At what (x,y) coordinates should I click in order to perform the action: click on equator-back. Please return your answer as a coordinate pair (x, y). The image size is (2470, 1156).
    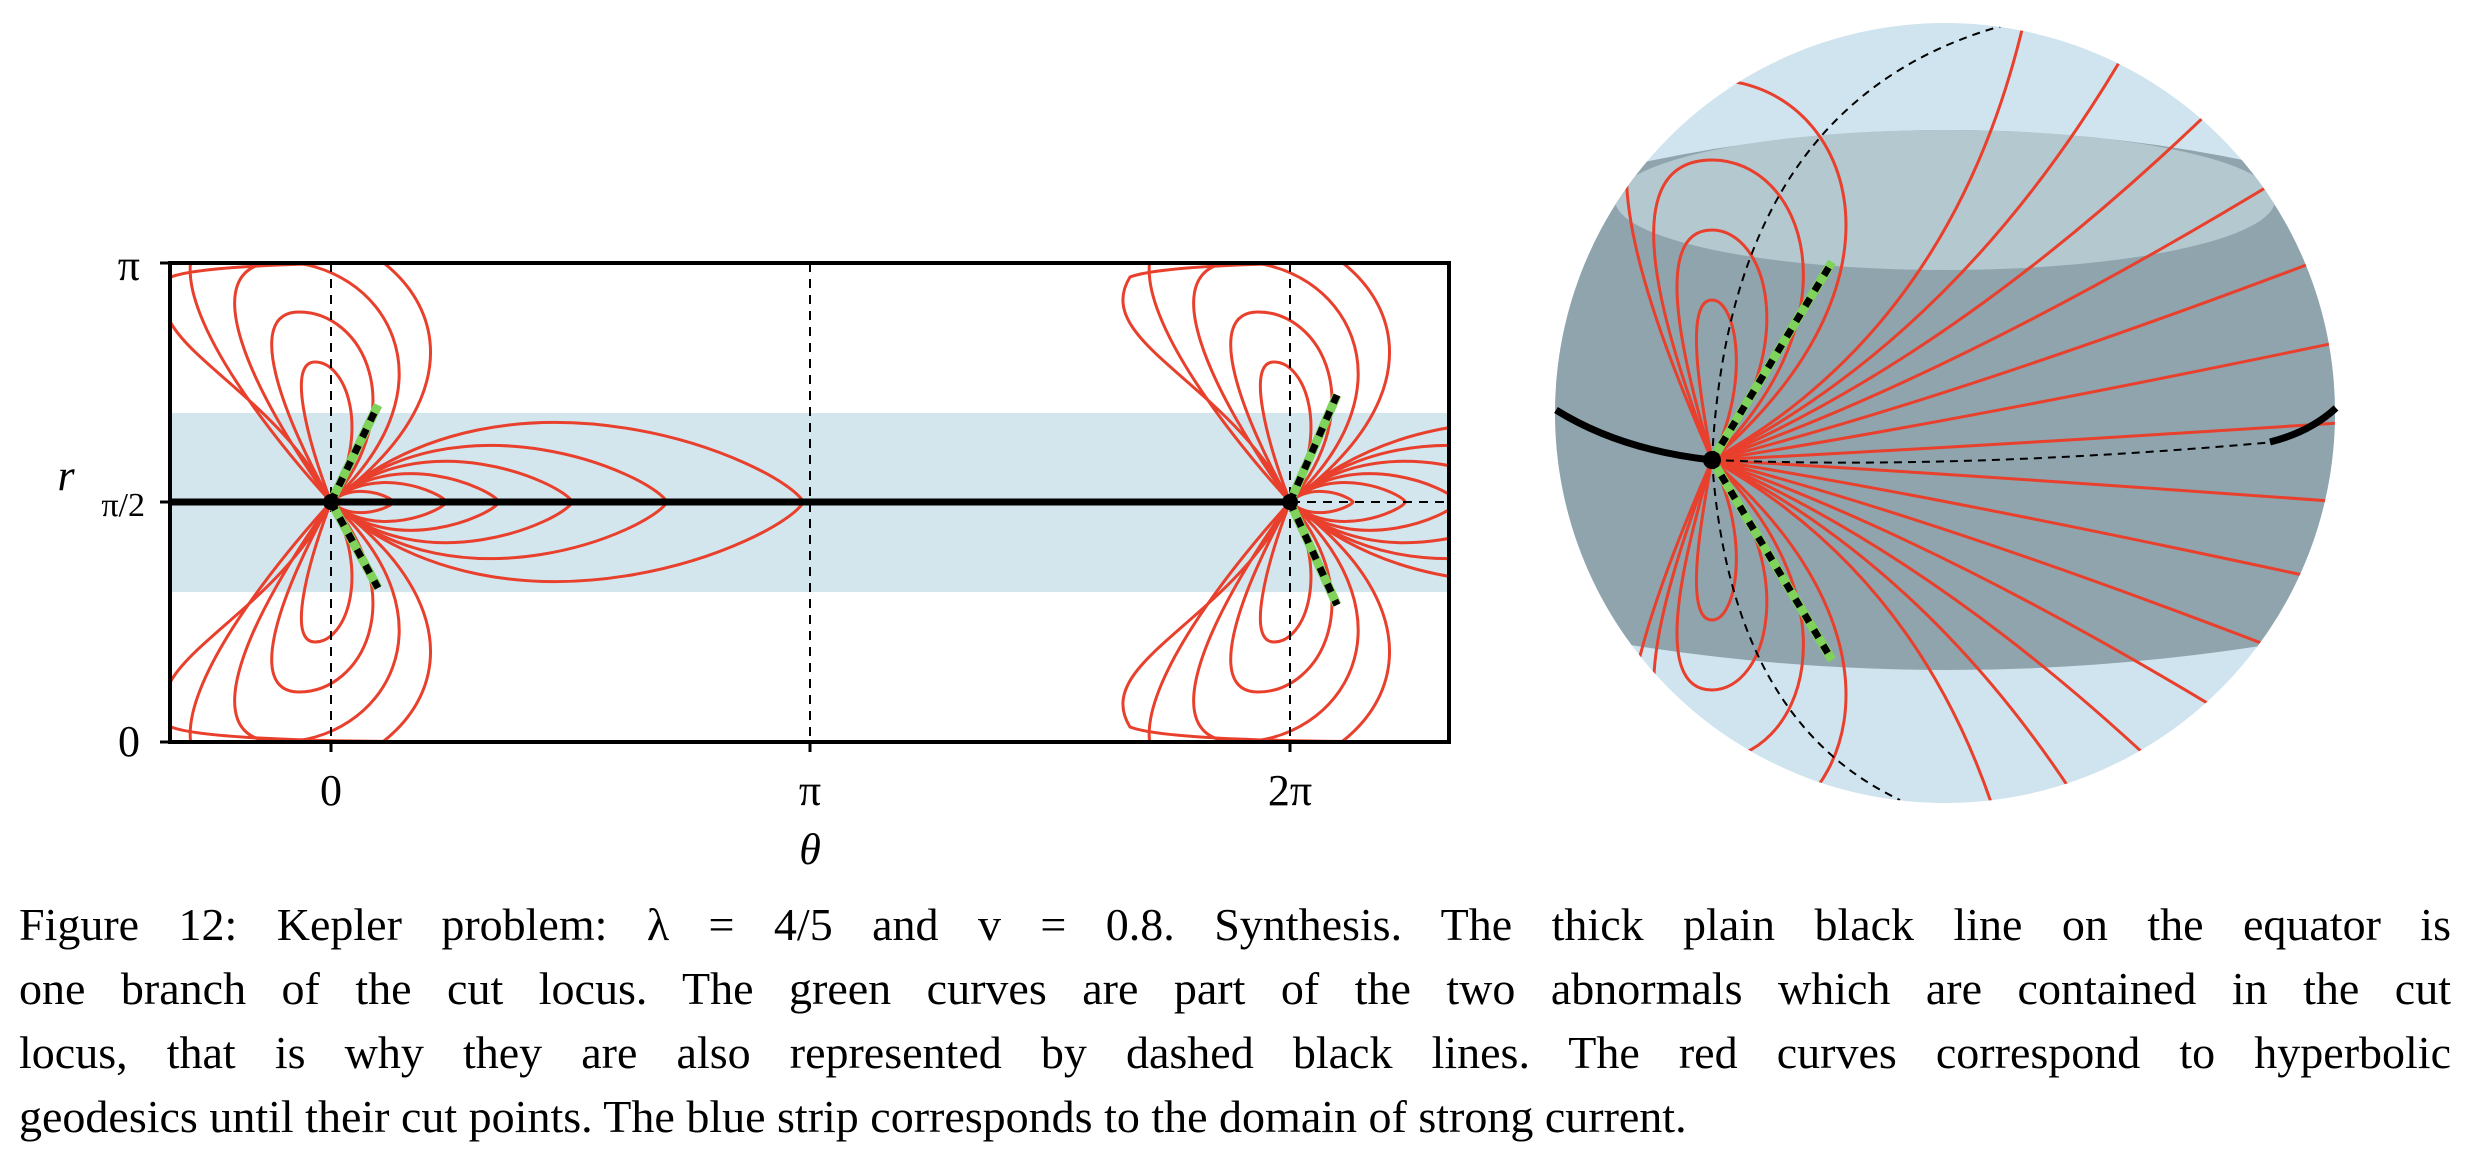
    Looking at the image, I should click on (1993, 452).